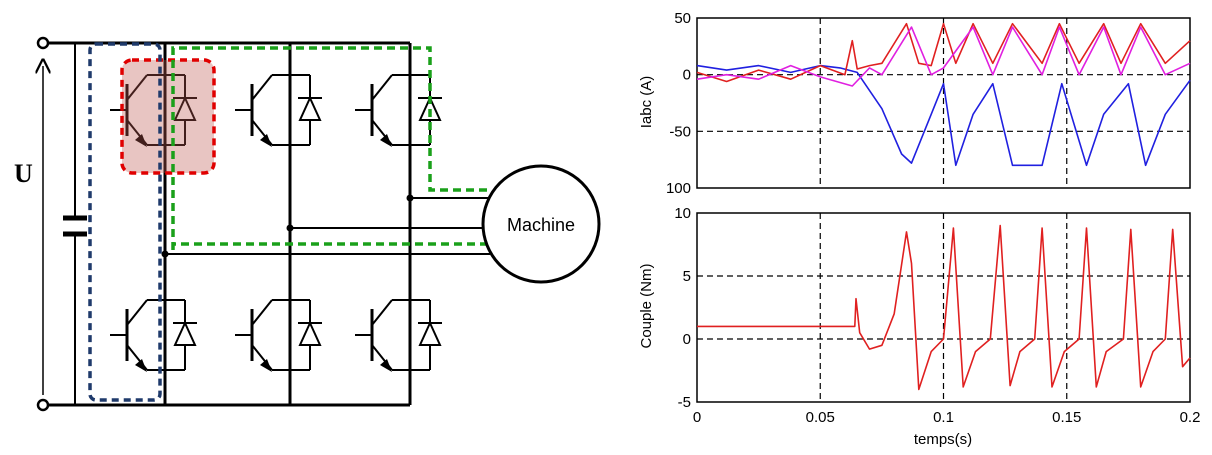 This screenshot has width=1212, height=455. I want to click on top-terminal, so click(43, 43).